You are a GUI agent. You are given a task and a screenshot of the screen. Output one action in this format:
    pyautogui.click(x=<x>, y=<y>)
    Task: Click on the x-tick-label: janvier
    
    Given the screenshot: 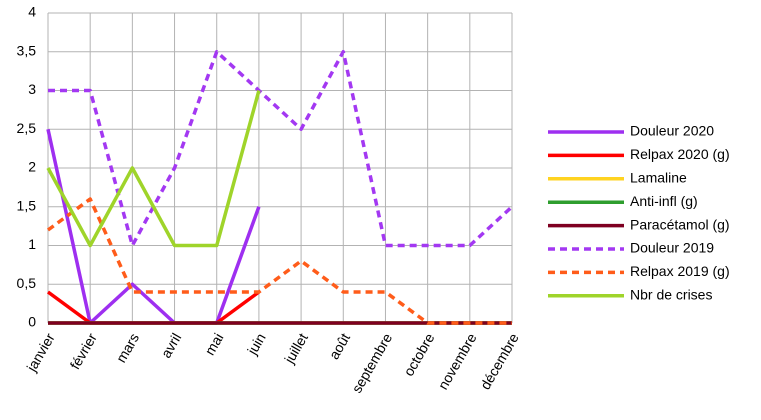 What is the action you would take?
    pyautogui.click(x=40, y=352)
    